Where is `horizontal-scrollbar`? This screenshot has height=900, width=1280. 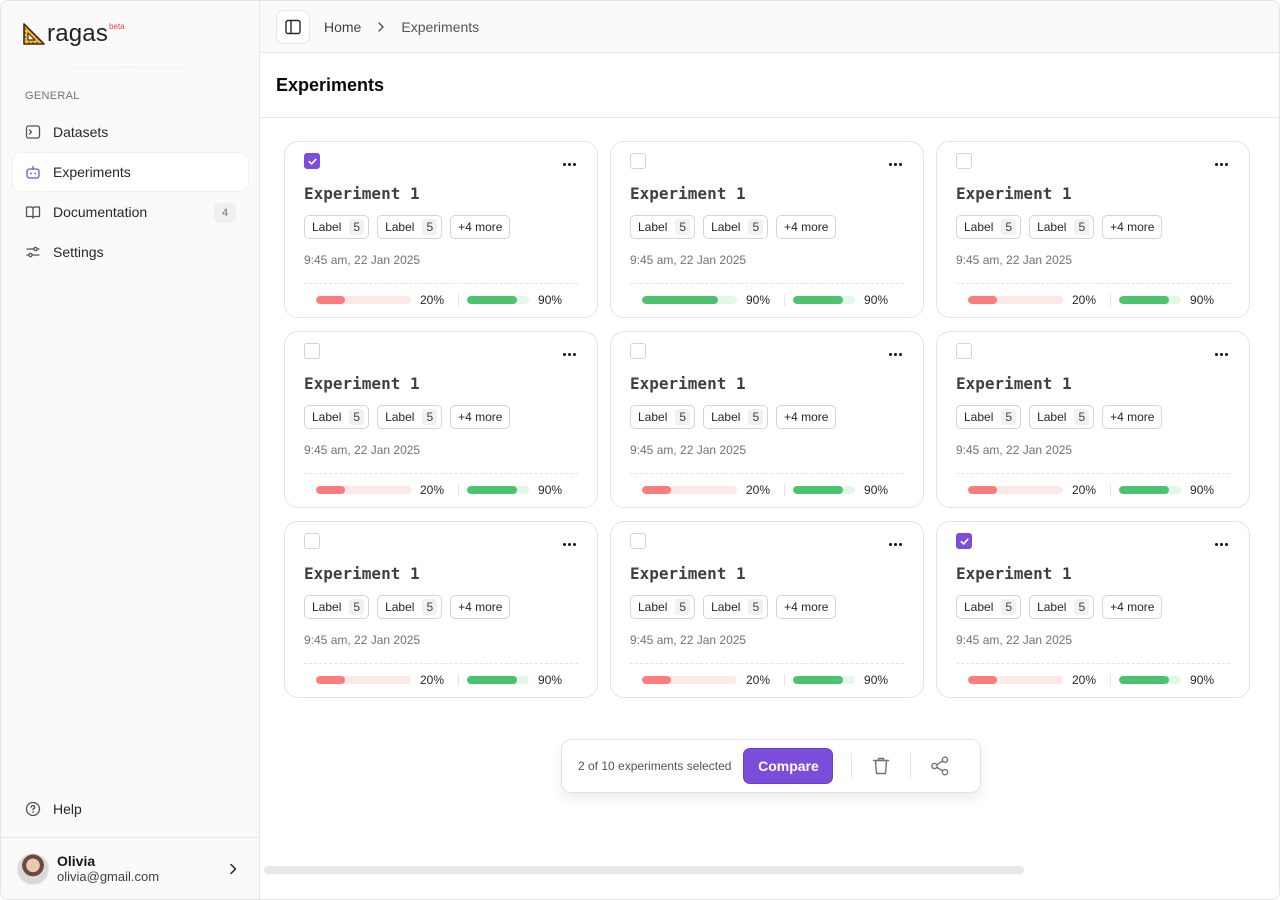
horizontal-scrollbar is located at coordinates (644, 870).